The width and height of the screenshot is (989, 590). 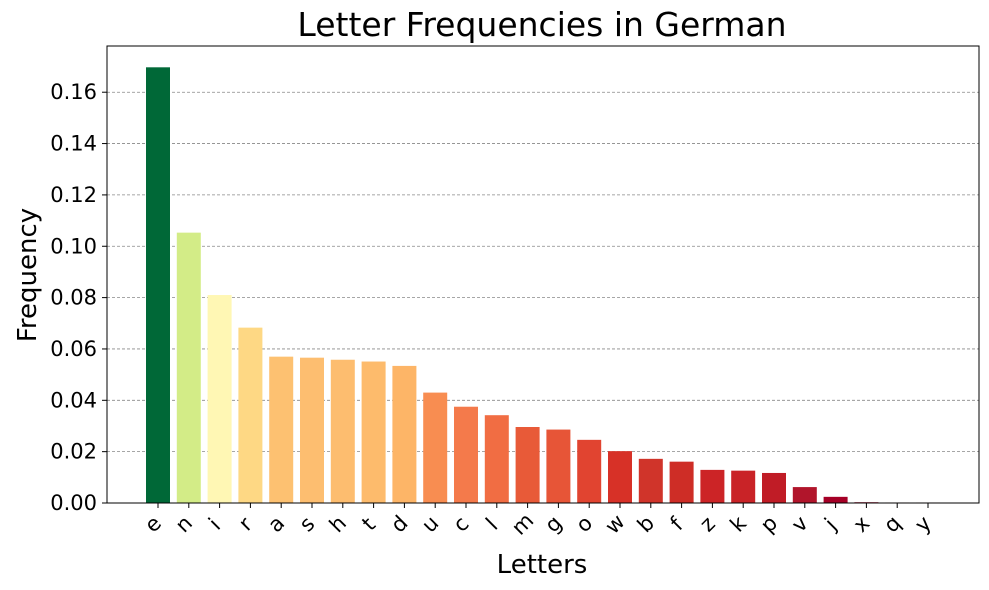 I want to click on bar-d, so click(x=404, y=434).